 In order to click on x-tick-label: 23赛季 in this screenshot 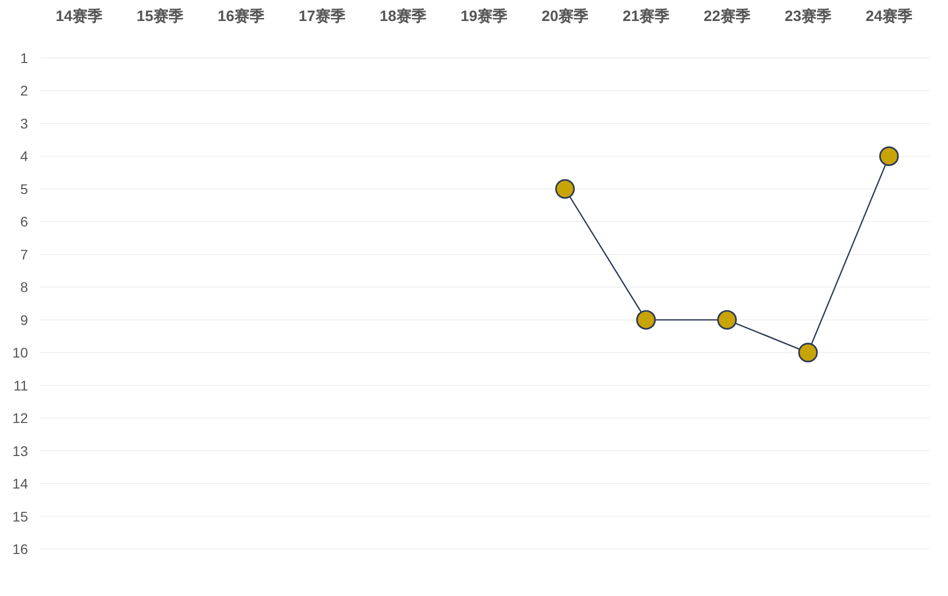, I will do `click(808, 16)`.